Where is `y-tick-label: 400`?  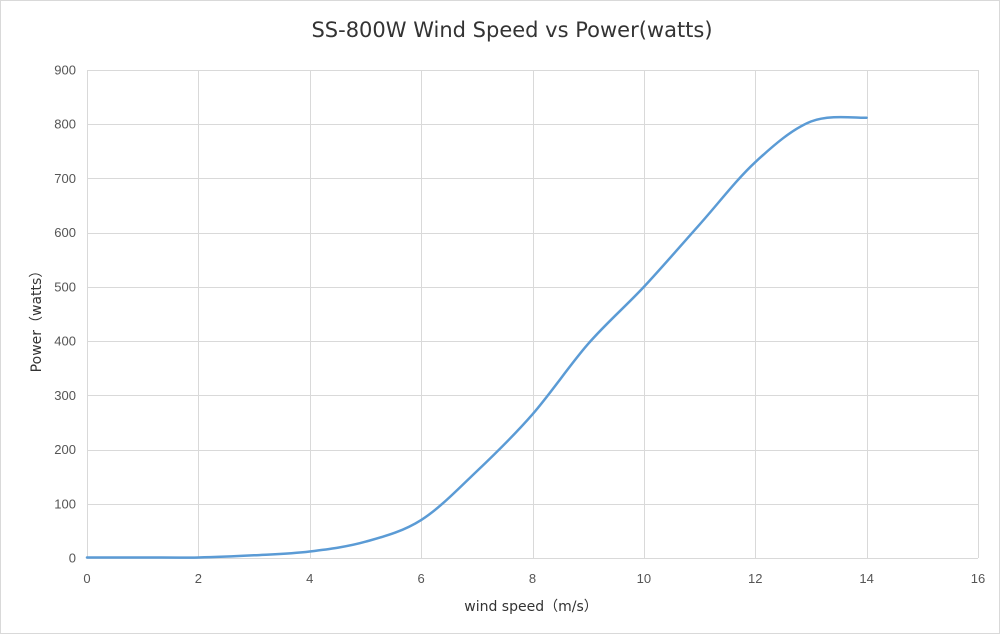
y-tick-label: 400 is located at coordinates (65, 341).